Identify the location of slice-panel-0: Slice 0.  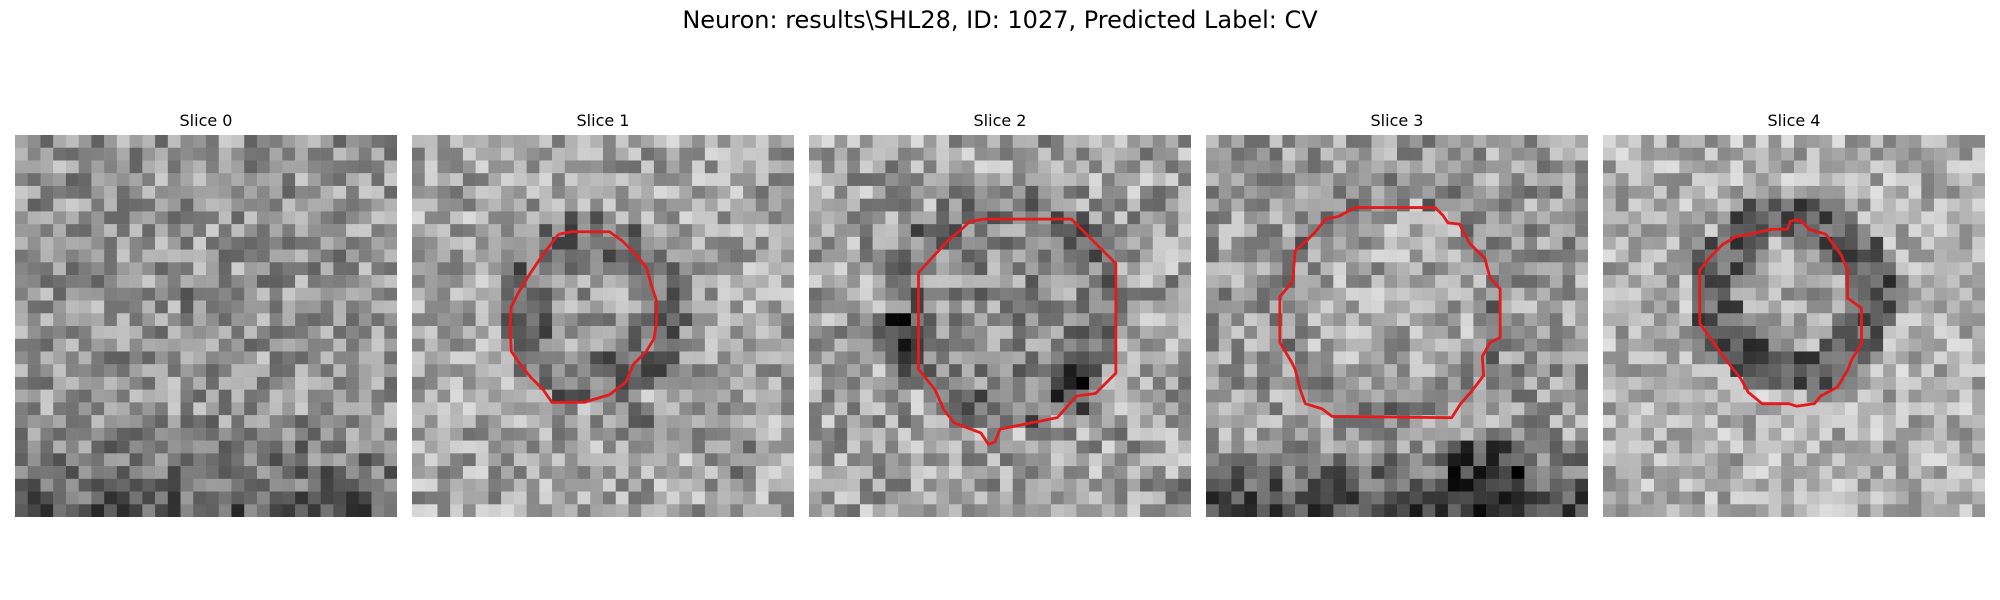
(206, 312).